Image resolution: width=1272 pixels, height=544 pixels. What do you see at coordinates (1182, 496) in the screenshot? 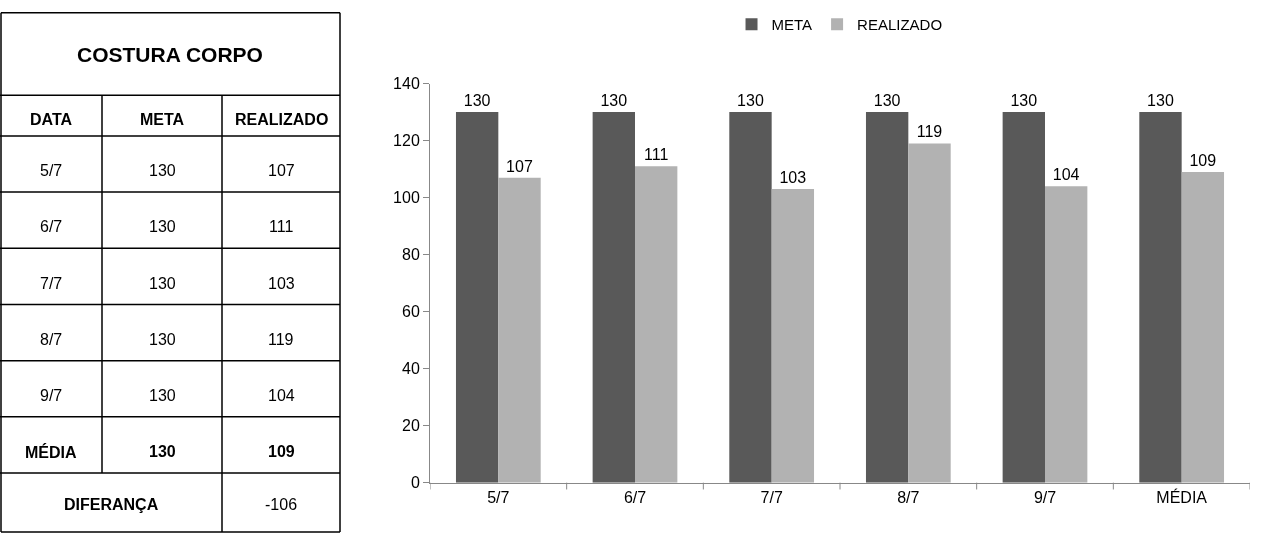
I see `x-tick-label: MÉDIA` at bounding box center [1182, 496].